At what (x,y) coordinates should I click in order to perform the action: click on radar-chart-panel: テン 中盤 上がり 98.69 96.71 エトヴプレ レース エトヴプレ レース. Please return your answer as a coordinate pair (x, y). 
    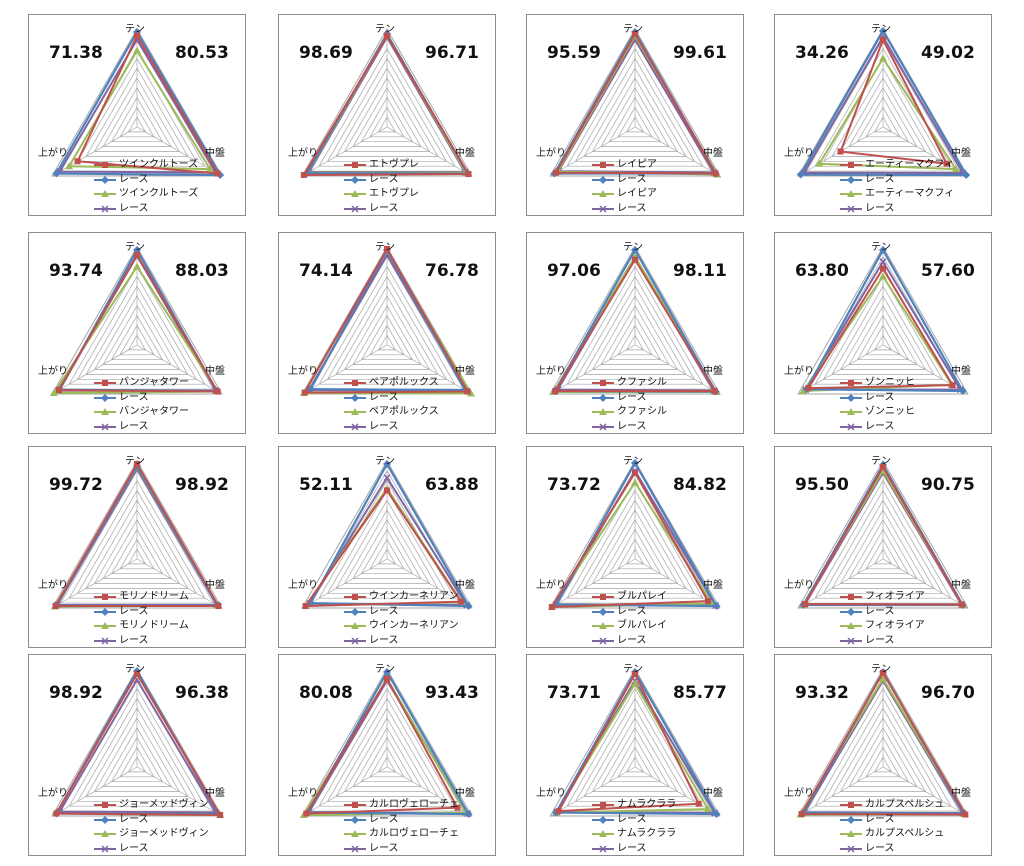
    Looking at the image, I should click on (387, 115).